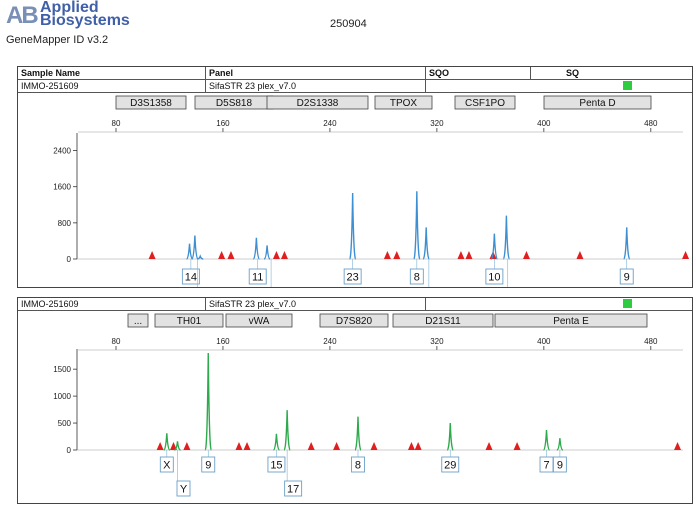  I want to click on locus-bin-tpox: TPOX, so click(403, 102).